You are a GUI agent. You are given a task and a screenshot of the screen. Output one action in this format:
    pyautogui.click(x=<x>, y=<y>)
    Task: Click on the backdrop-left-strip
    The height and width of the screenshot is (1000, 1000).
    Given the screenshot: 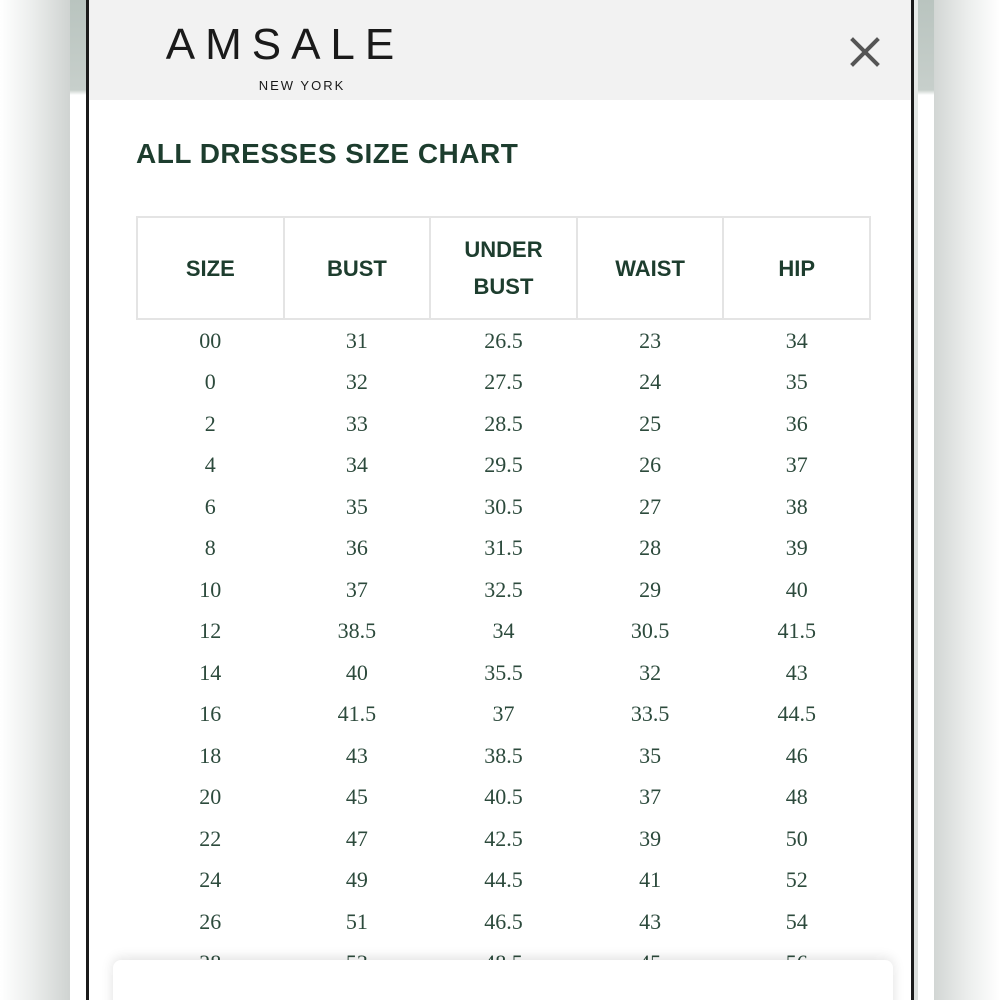 What is the action you would take?
    pyautogui.click(x=78, y=500)
    